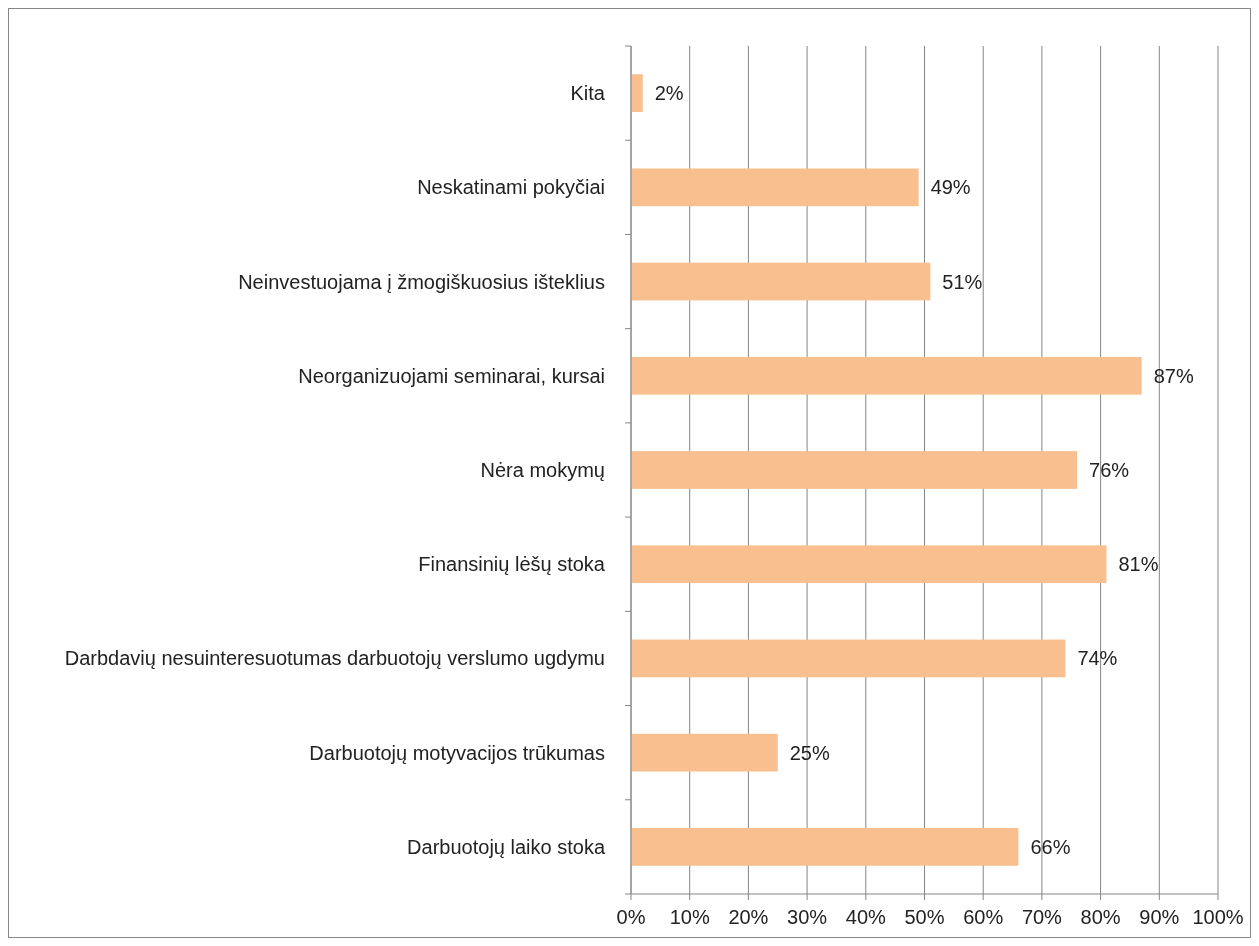 This screenshot has height=946, width=1259. What do you see at coordinates (451, 375) in the screenshot?
I see `y-tick-label: Neorganizuojami seminarai, kursai` at bounding box center [451, 375].